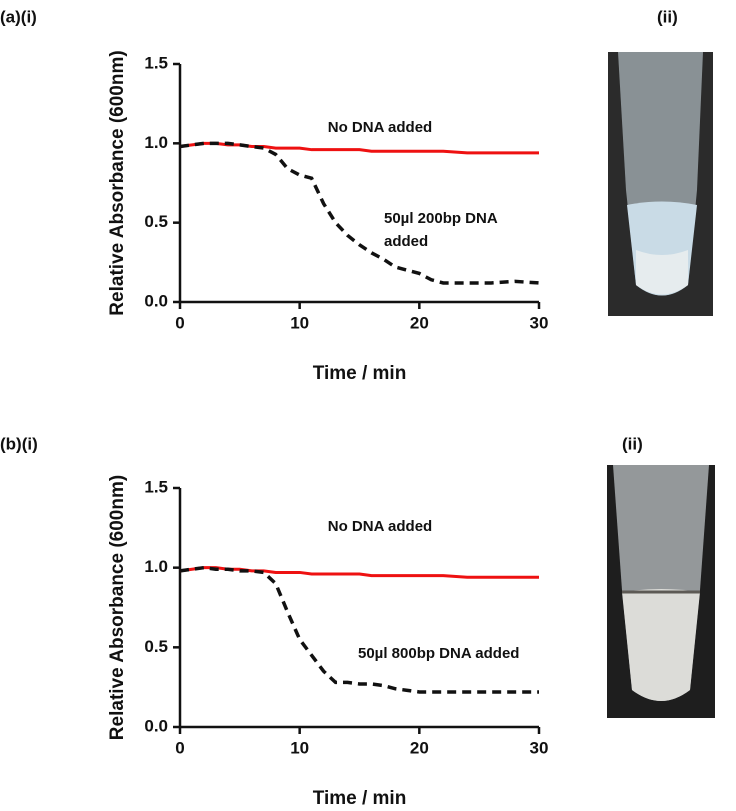 This screenshot has width=736, height=811. What do you see at coordinates (662, 272) in the screenshot?
I see `tube-pellet` at bounding box center [662, 272].